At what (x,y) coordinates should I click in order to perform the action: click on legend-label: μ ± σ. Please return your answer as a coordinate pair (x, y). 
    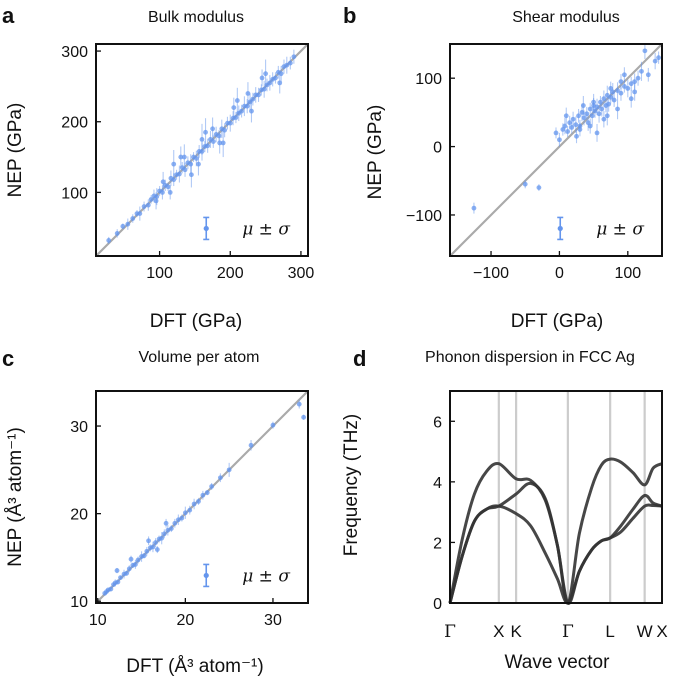
    Looking at the image, I should click on (620, 229).